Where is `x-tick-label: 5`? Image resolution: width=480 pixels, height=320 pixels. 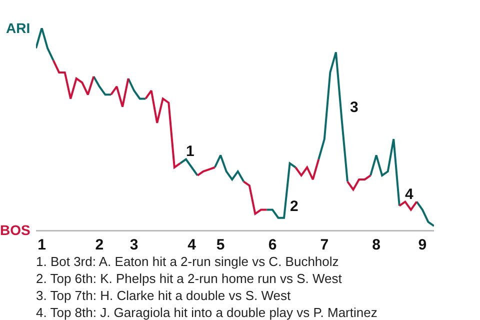 x-tick-label: 5 is located at coordinates (220, 245).